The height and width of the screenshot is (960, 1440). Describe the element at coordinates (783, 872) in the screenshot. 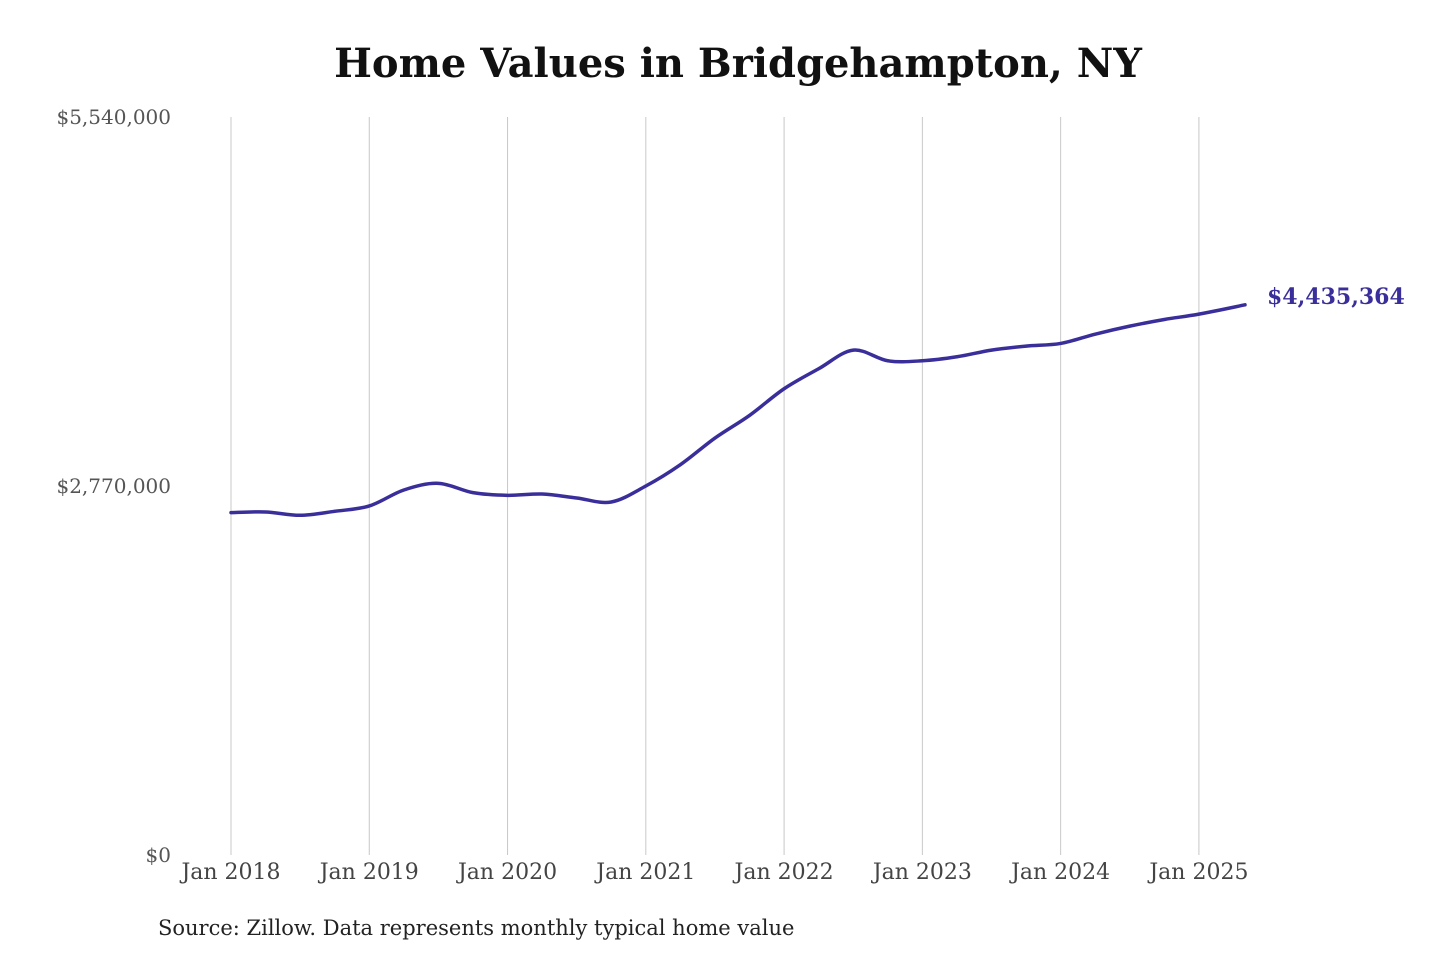

I see `x-tick-label: Jan 2022` at that location.